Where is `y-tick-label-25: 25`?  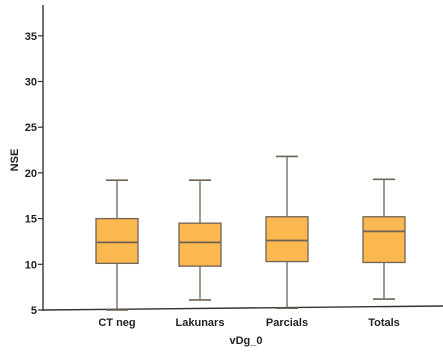
y-tick-label-25: 25 is located at coordinates (31, 128).